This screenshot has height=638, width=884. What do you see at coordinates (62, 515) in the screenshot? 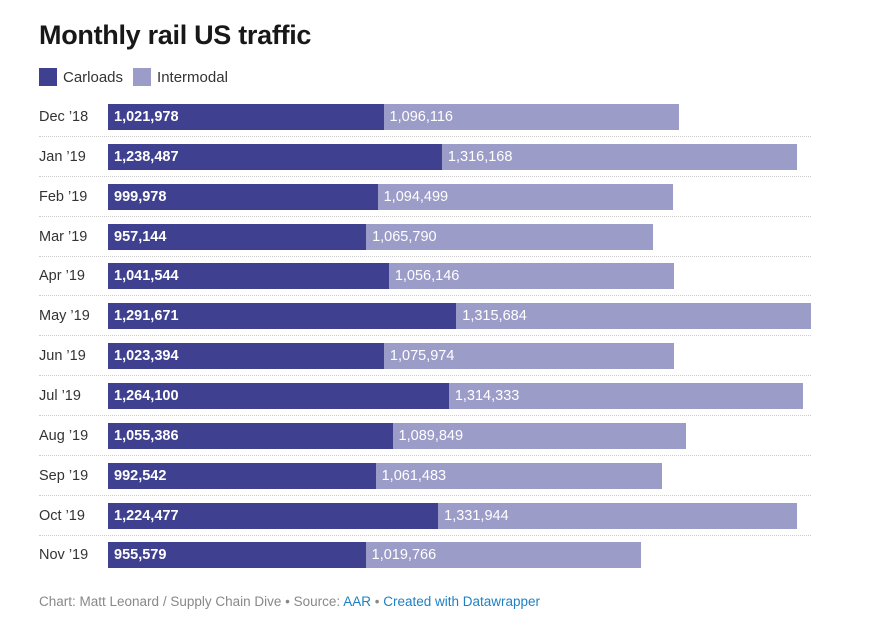
I see `category-label: Oct ’19` at bounding box center [62, 515].